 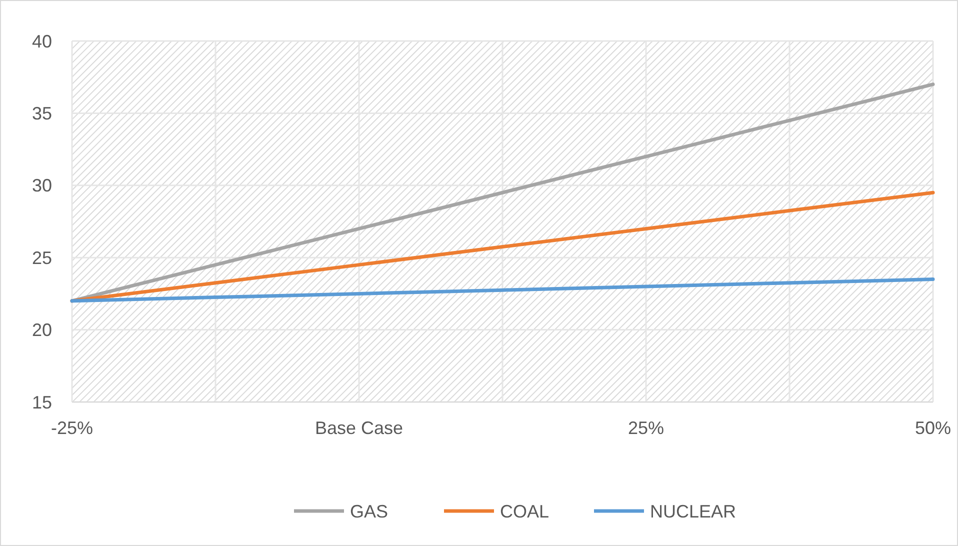 I want to click on y-tick-label: 25, so click(x=42, y=258).